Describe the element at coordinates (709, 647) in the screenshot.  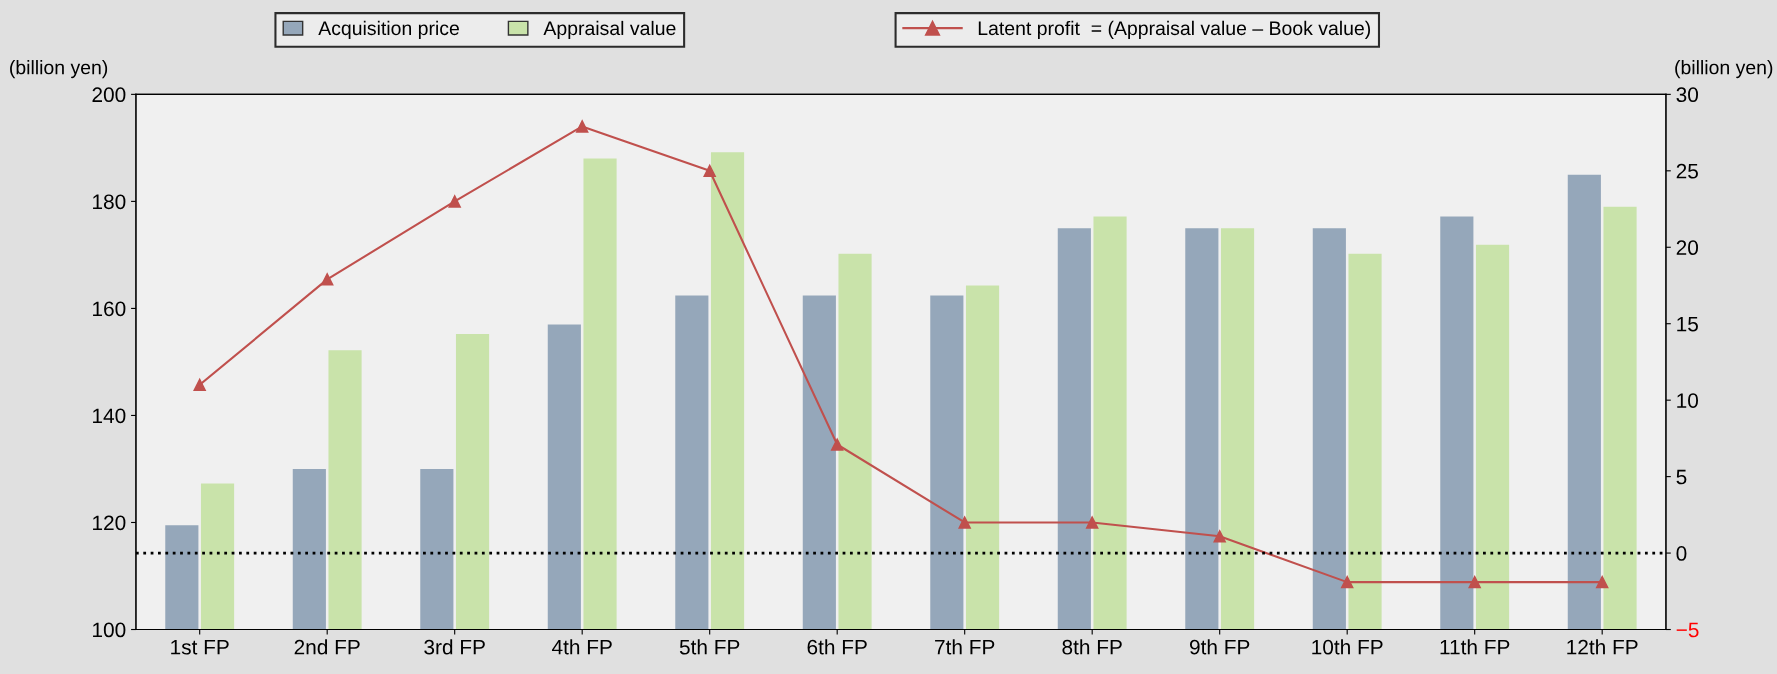
I see `x-tick-label: 5th FP` at that location.